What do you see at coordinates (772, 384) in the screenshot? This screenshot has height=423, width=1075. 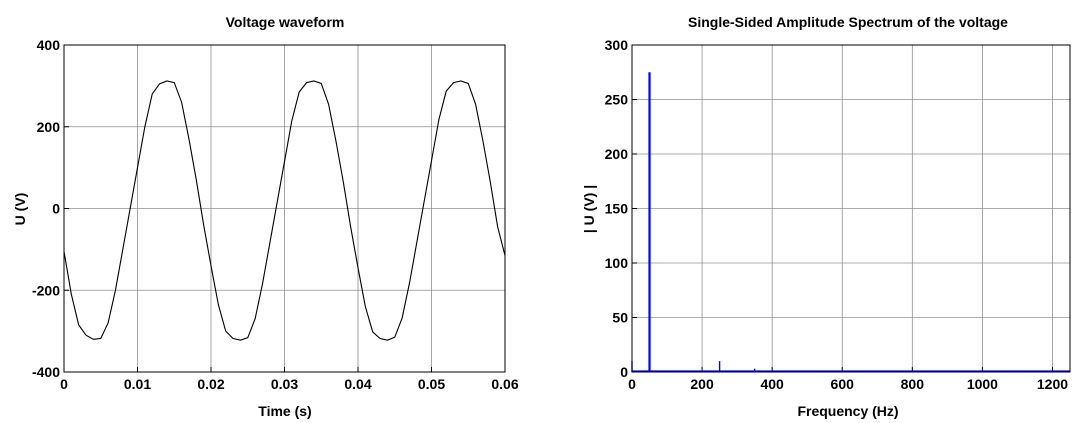 I see `x-tick-label: 400` at bounding box center [772, 384].